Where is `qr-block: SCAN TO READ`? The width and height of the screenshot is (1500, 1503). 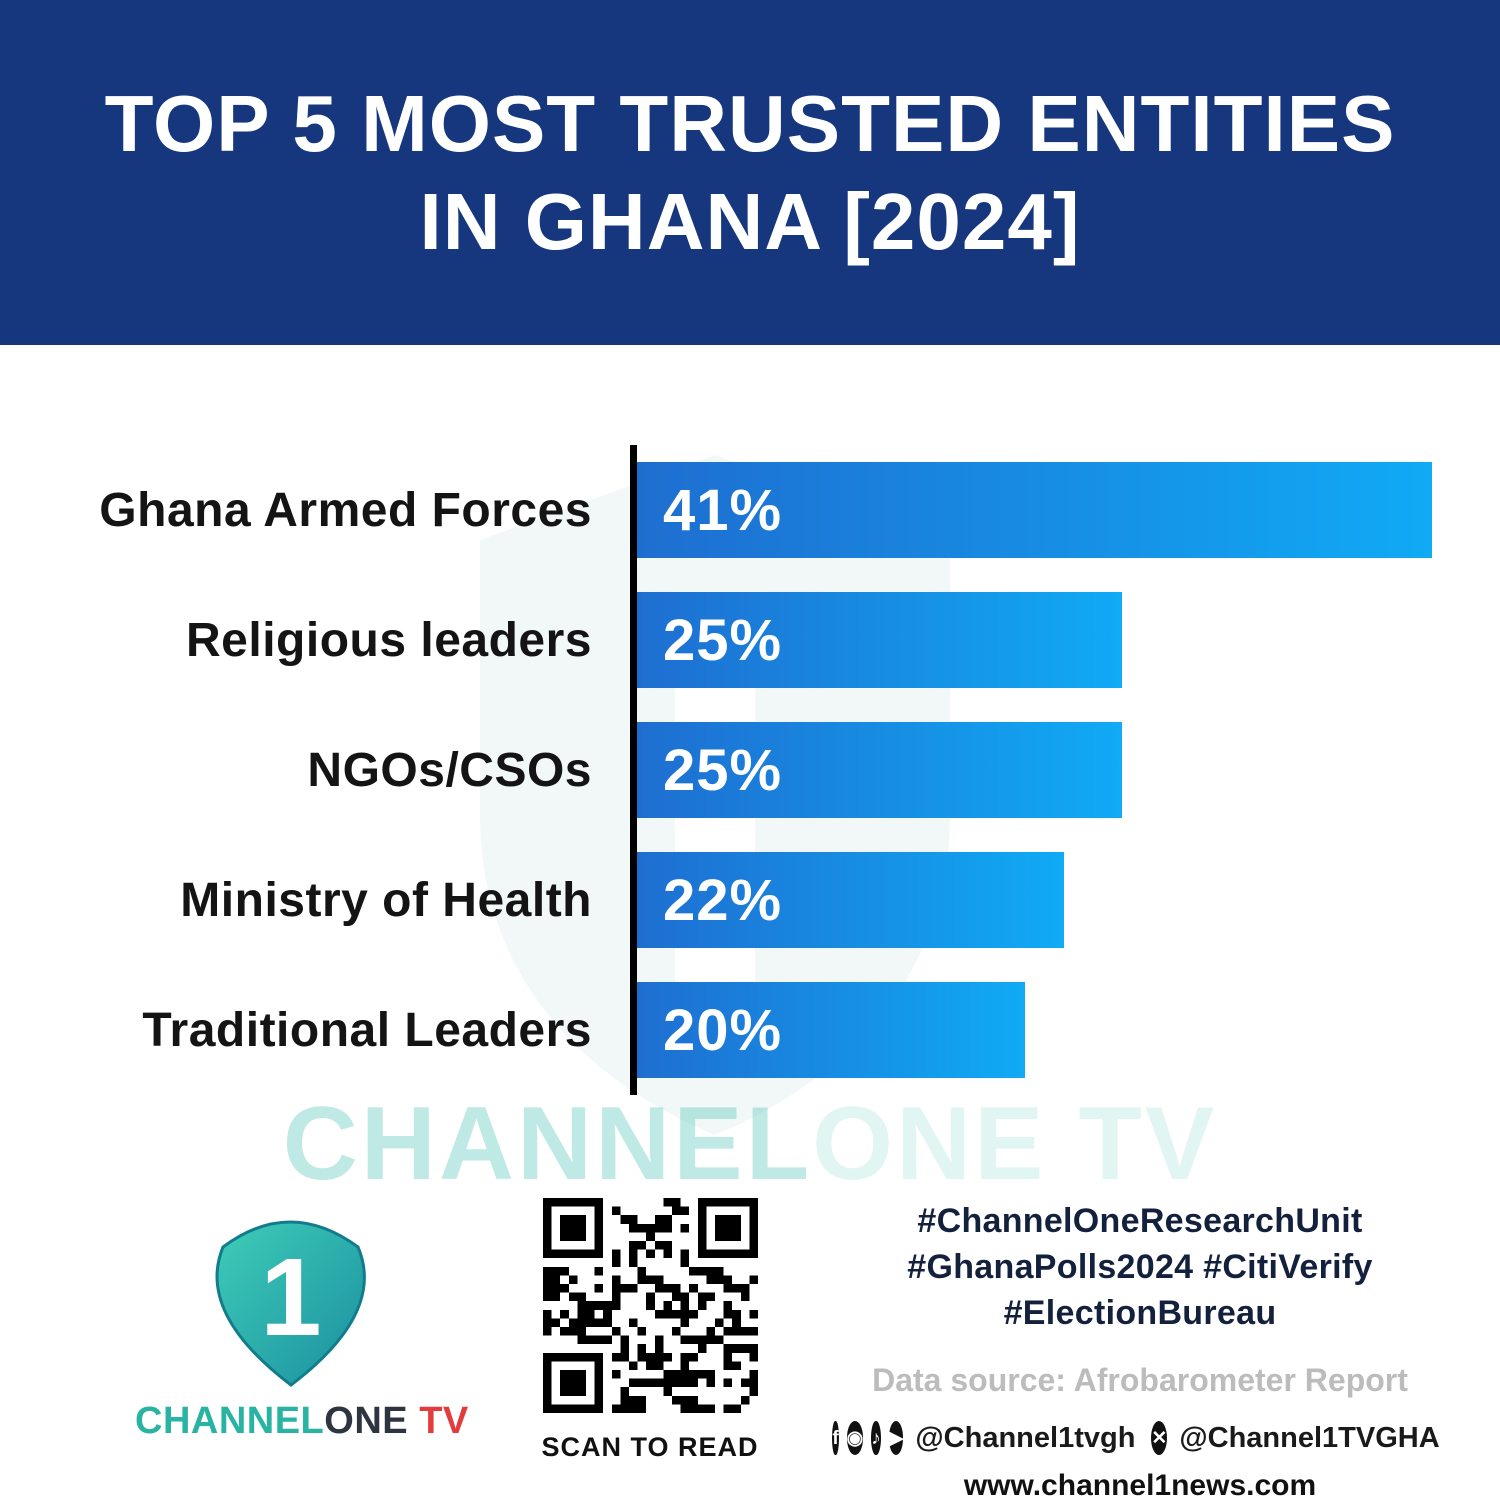
qr-block: SCAN TO READ is located at coordinates (650, 1330).